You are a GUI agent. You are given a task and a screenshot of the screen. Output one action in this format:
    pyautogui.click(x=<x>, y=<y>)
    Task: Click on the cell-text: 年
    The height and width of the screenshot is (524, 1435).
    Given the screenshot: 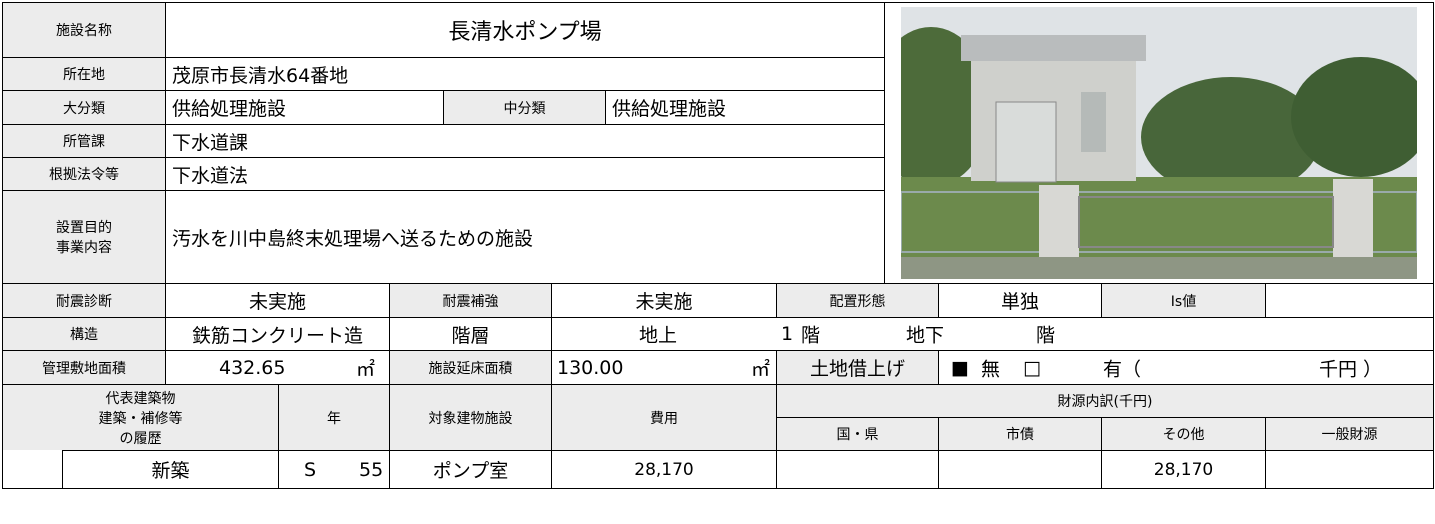 What is the action you would take?
    pyautogui.click(x=334, y=418)
    